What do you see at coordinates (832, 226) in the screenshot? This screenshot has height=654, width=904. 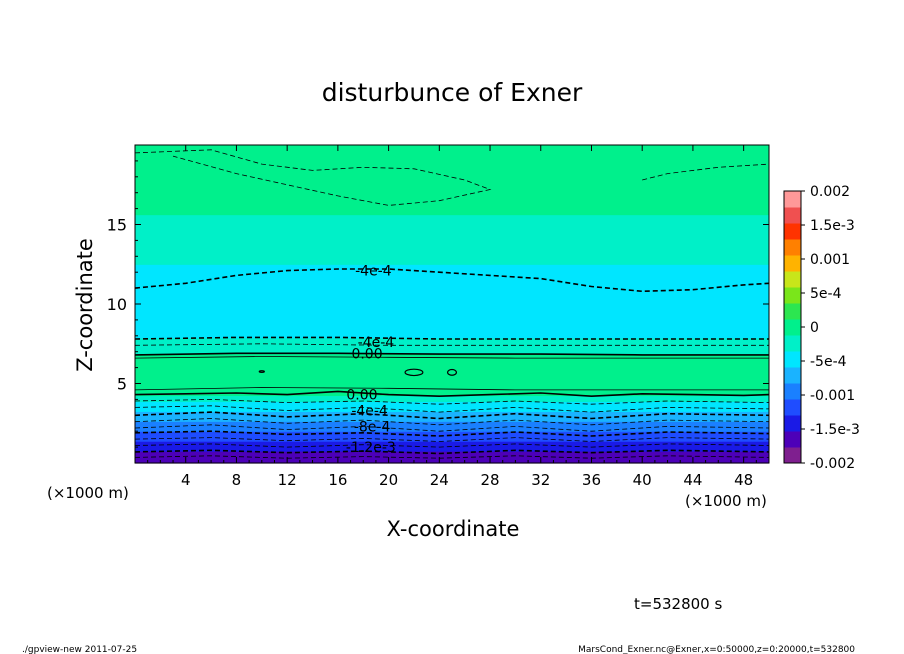 I see `colorbar-label: 1.5e-3` at bounding box center [832, 226].